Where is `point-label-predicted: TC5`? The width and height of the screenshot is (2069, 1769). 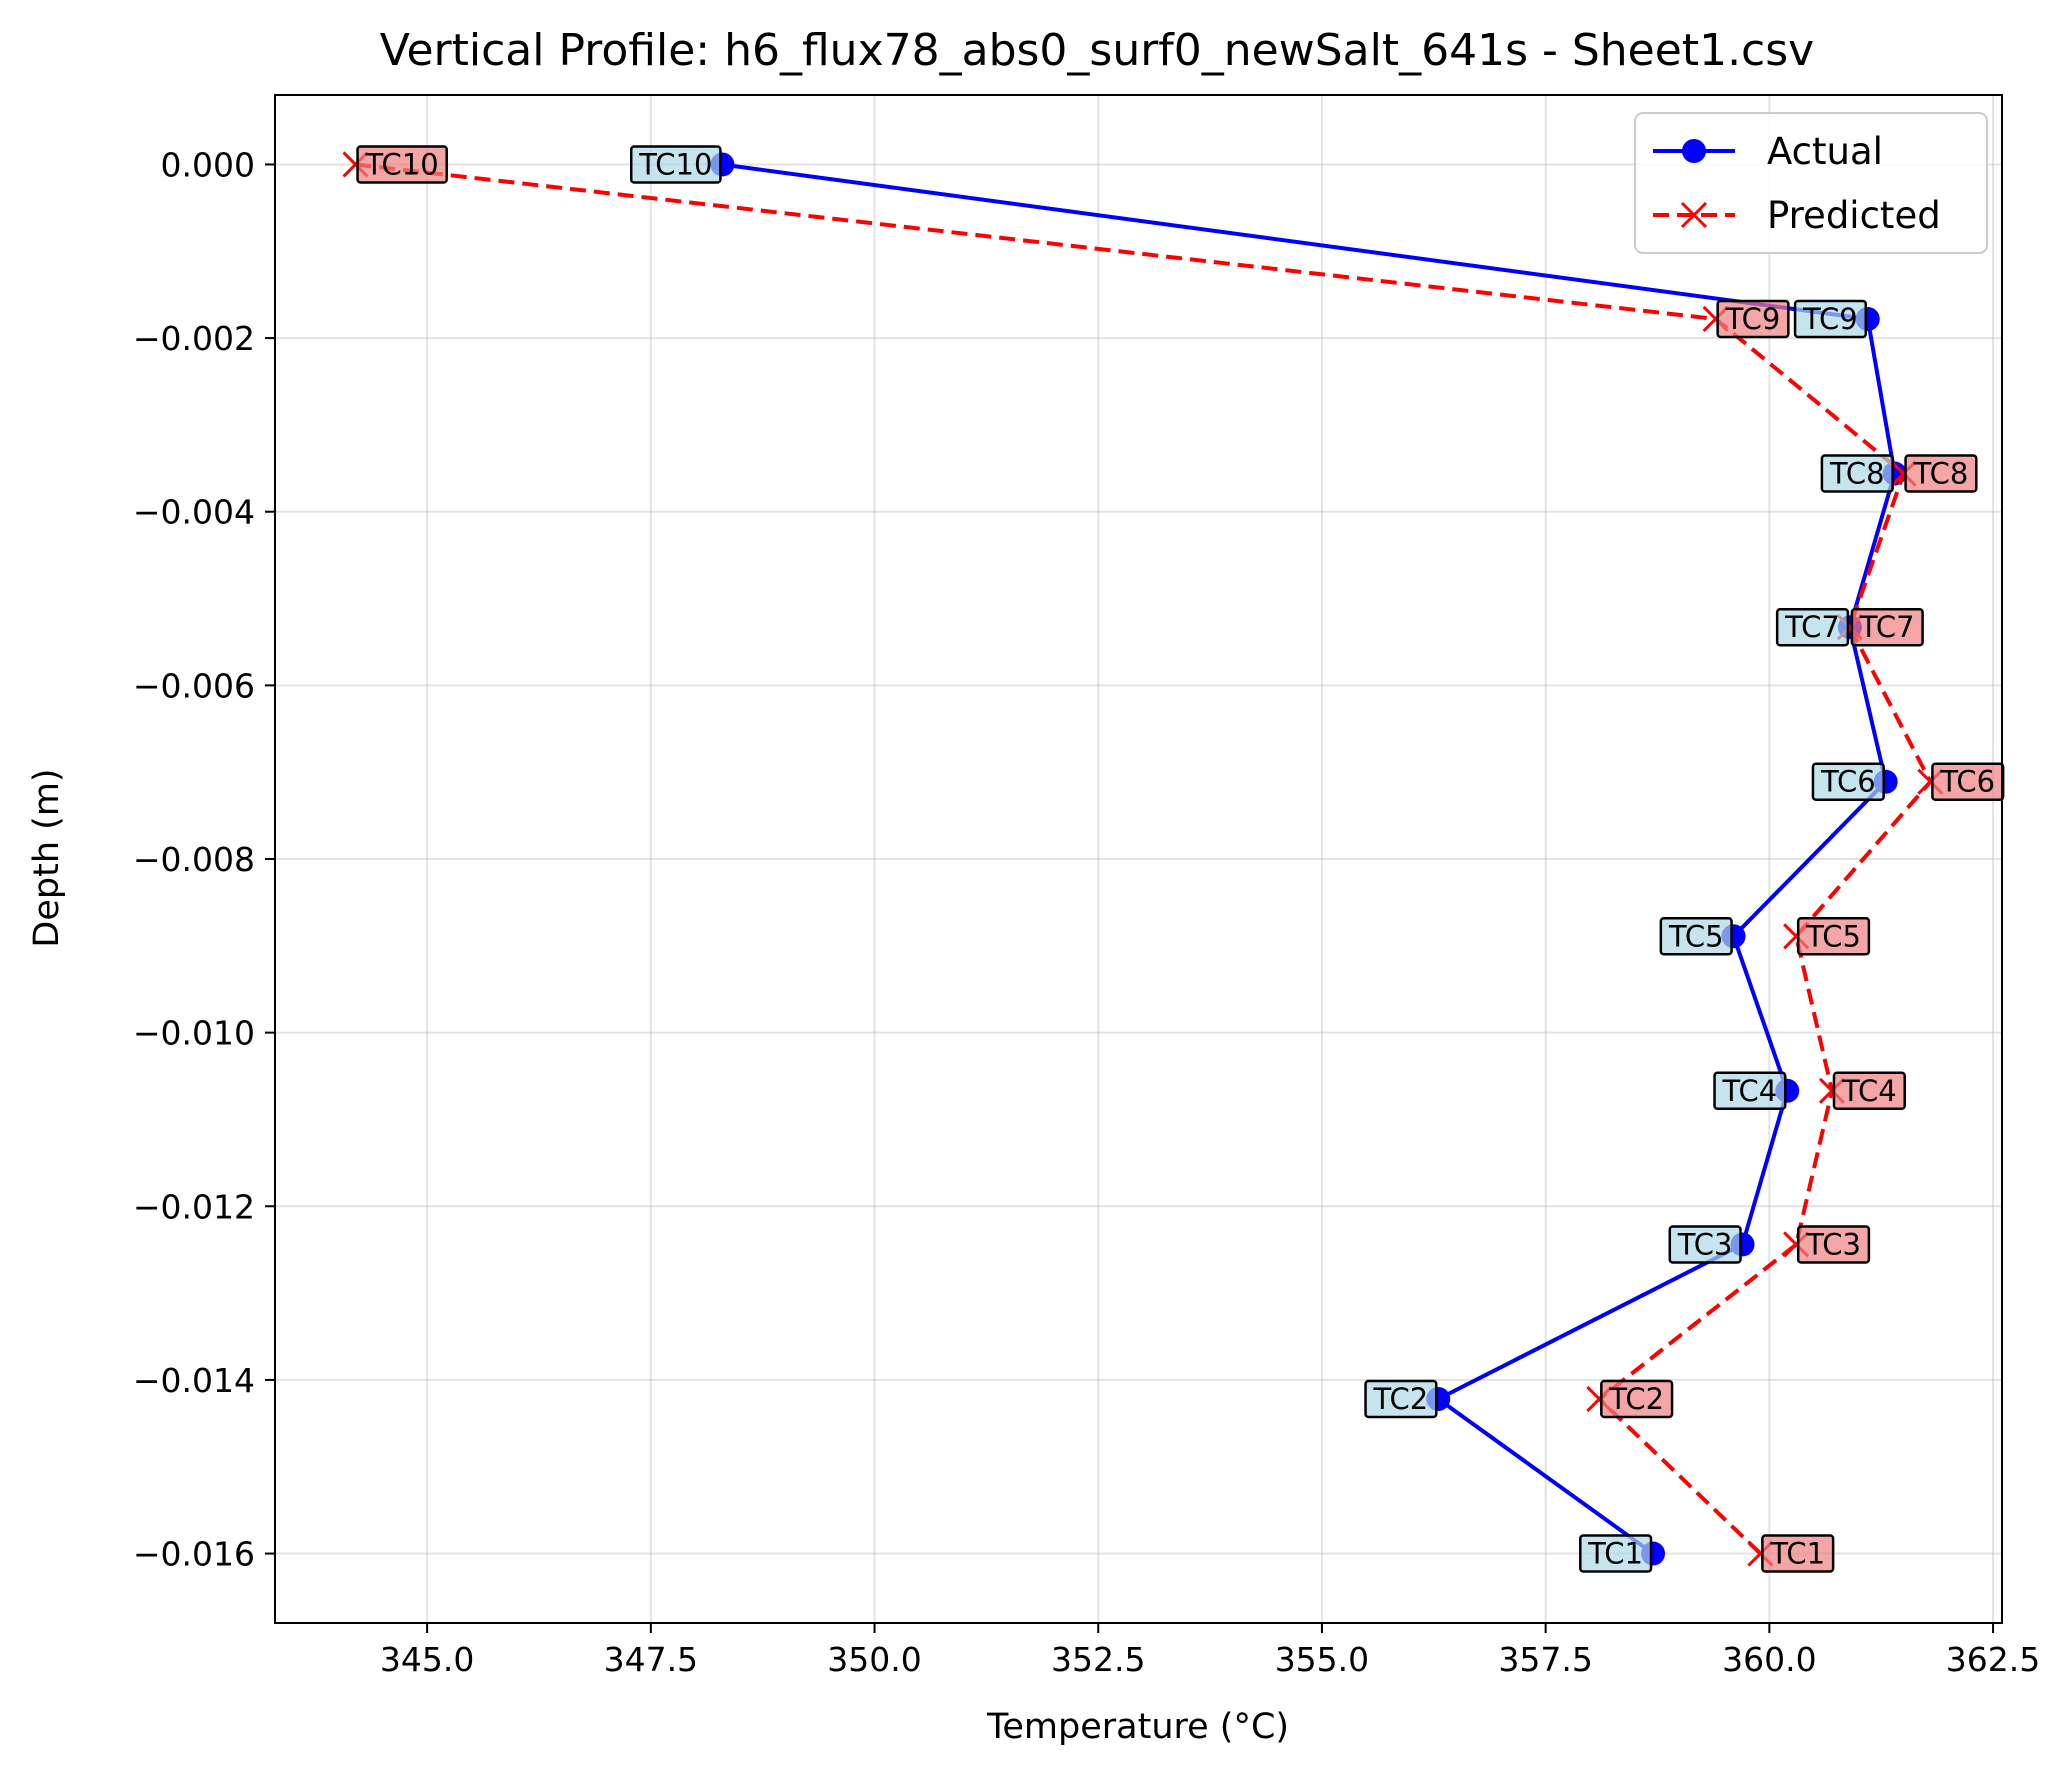
point-label-predicted: TC5 is located at coordinates (1833, 936).